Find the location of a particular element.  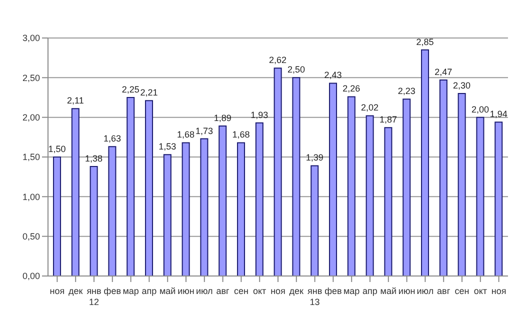

data-label: 1,50 is located at coordinates (57, 149).